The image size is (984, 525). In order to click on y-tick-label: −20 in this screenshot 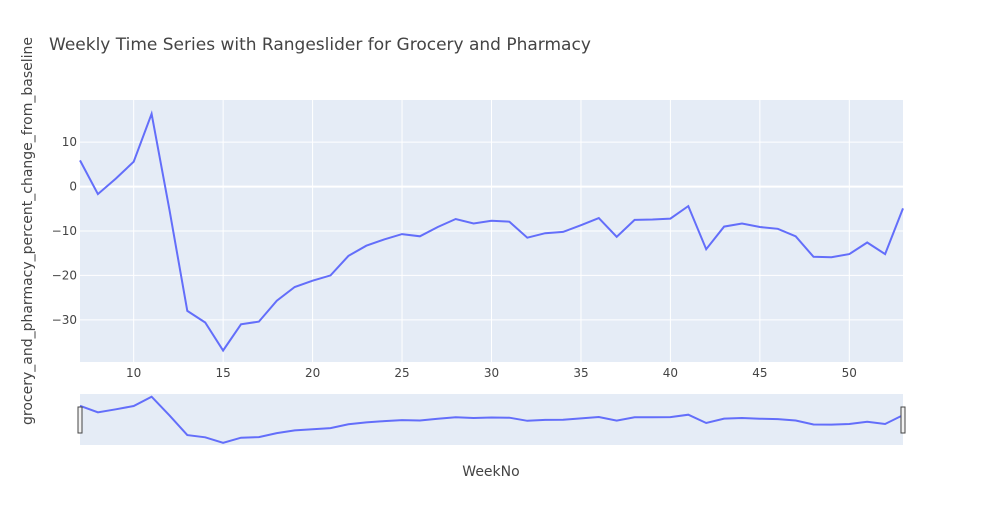, I will do `click(64, 275)`.